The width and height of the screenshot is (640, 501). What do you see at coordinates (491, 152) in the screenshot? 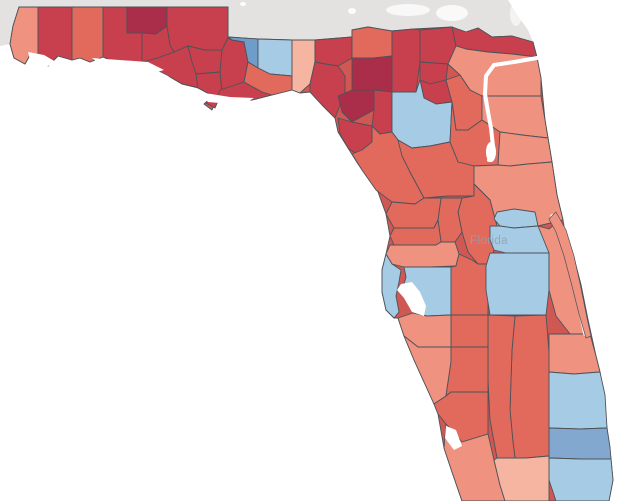
I see `lake-george` at bounding box center [491, 152].